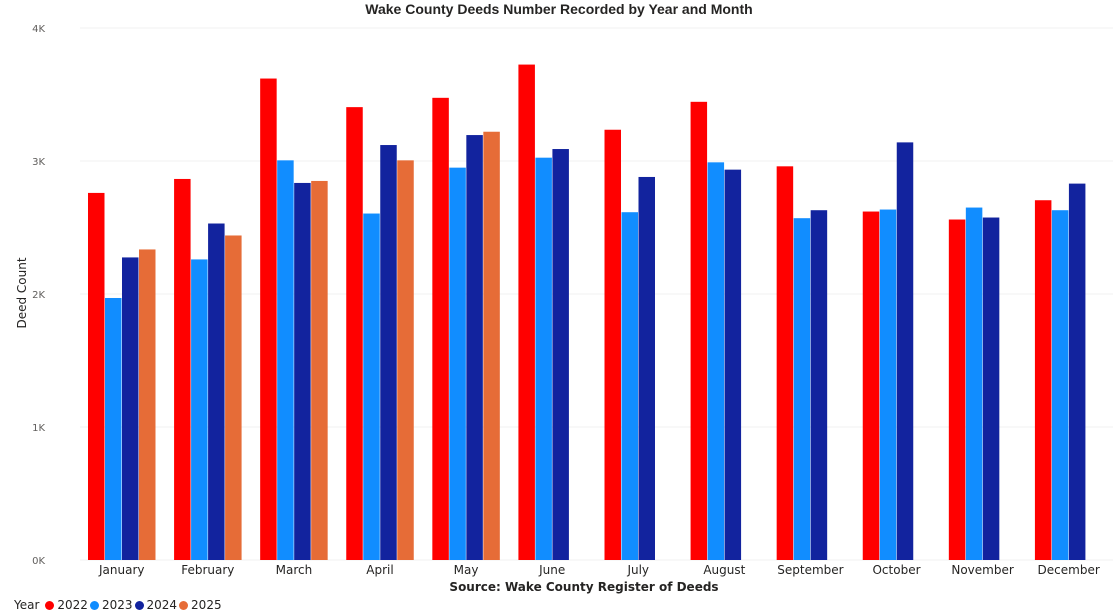 The image size is (1118, 614). Describe the element at coordinates (199, 409) in the screenshot. I see `bar-2023-february` at that location.